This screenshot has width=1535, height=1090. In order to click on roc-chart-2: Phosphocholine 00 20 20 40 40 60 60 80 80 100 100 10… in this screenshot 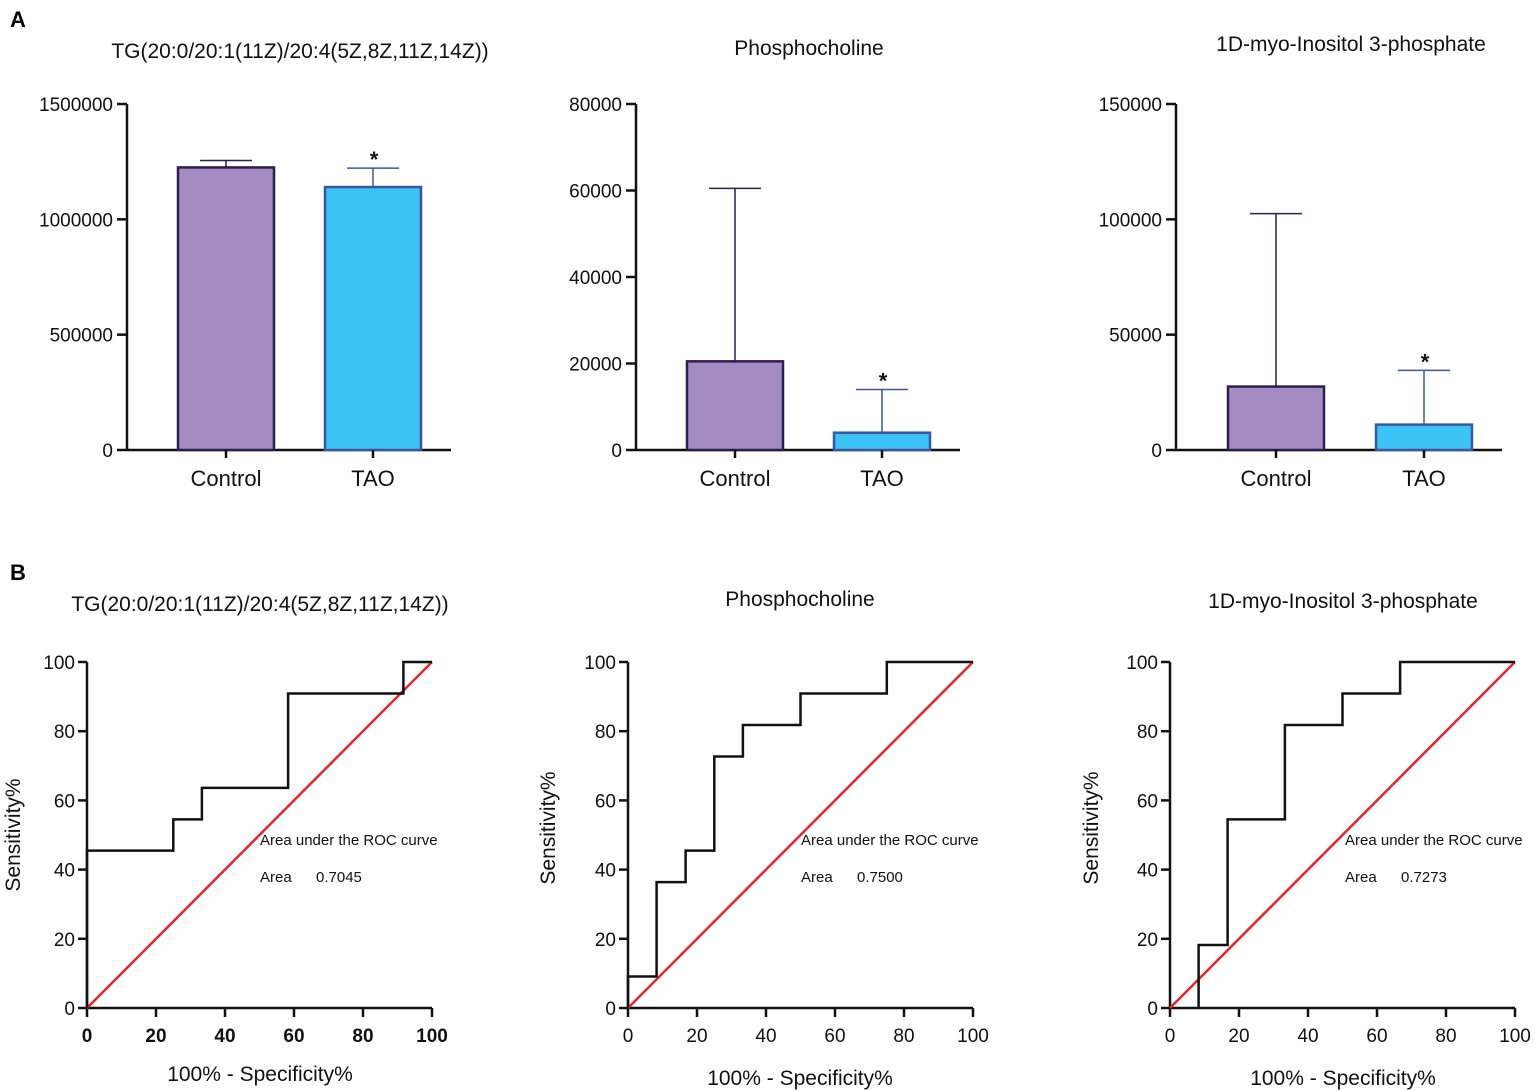, I will do `click(763, 839)`.